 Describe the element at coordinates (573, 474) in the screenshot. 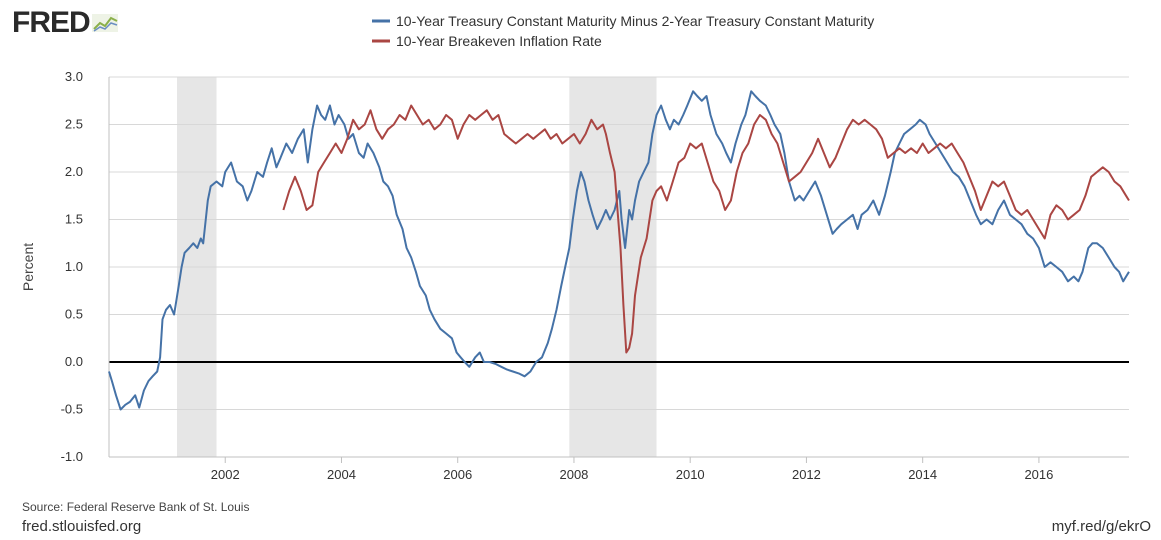

I see `x-tick-label: 2008` at that location.